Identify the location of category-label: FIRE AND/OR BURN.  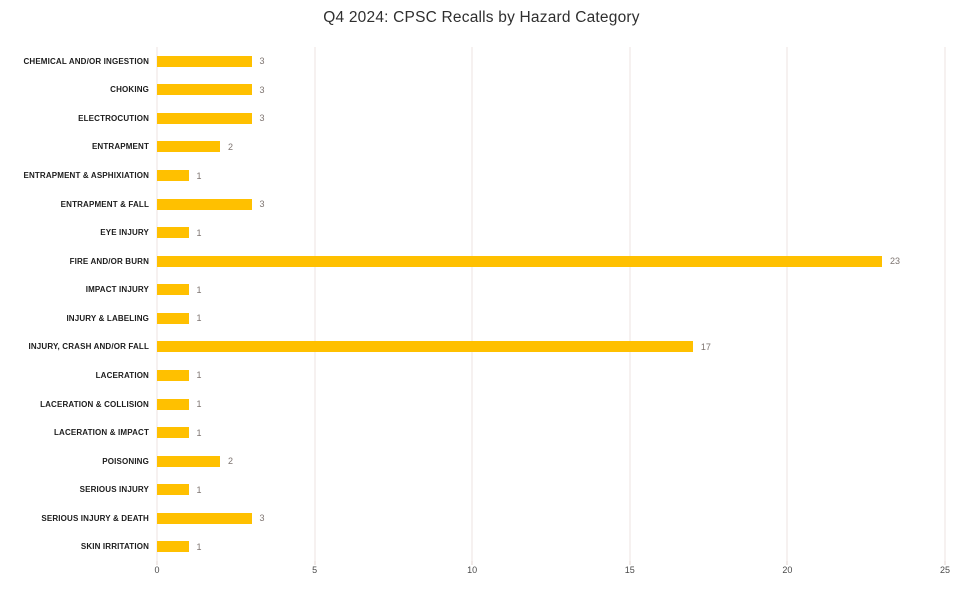
(109, 261).